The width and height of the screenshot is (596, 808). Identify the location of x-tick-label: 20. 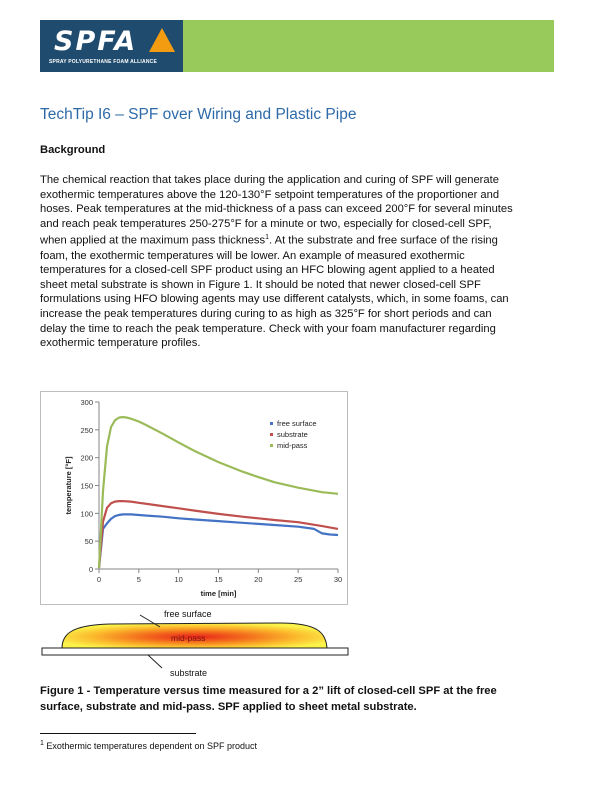
(258, 579).